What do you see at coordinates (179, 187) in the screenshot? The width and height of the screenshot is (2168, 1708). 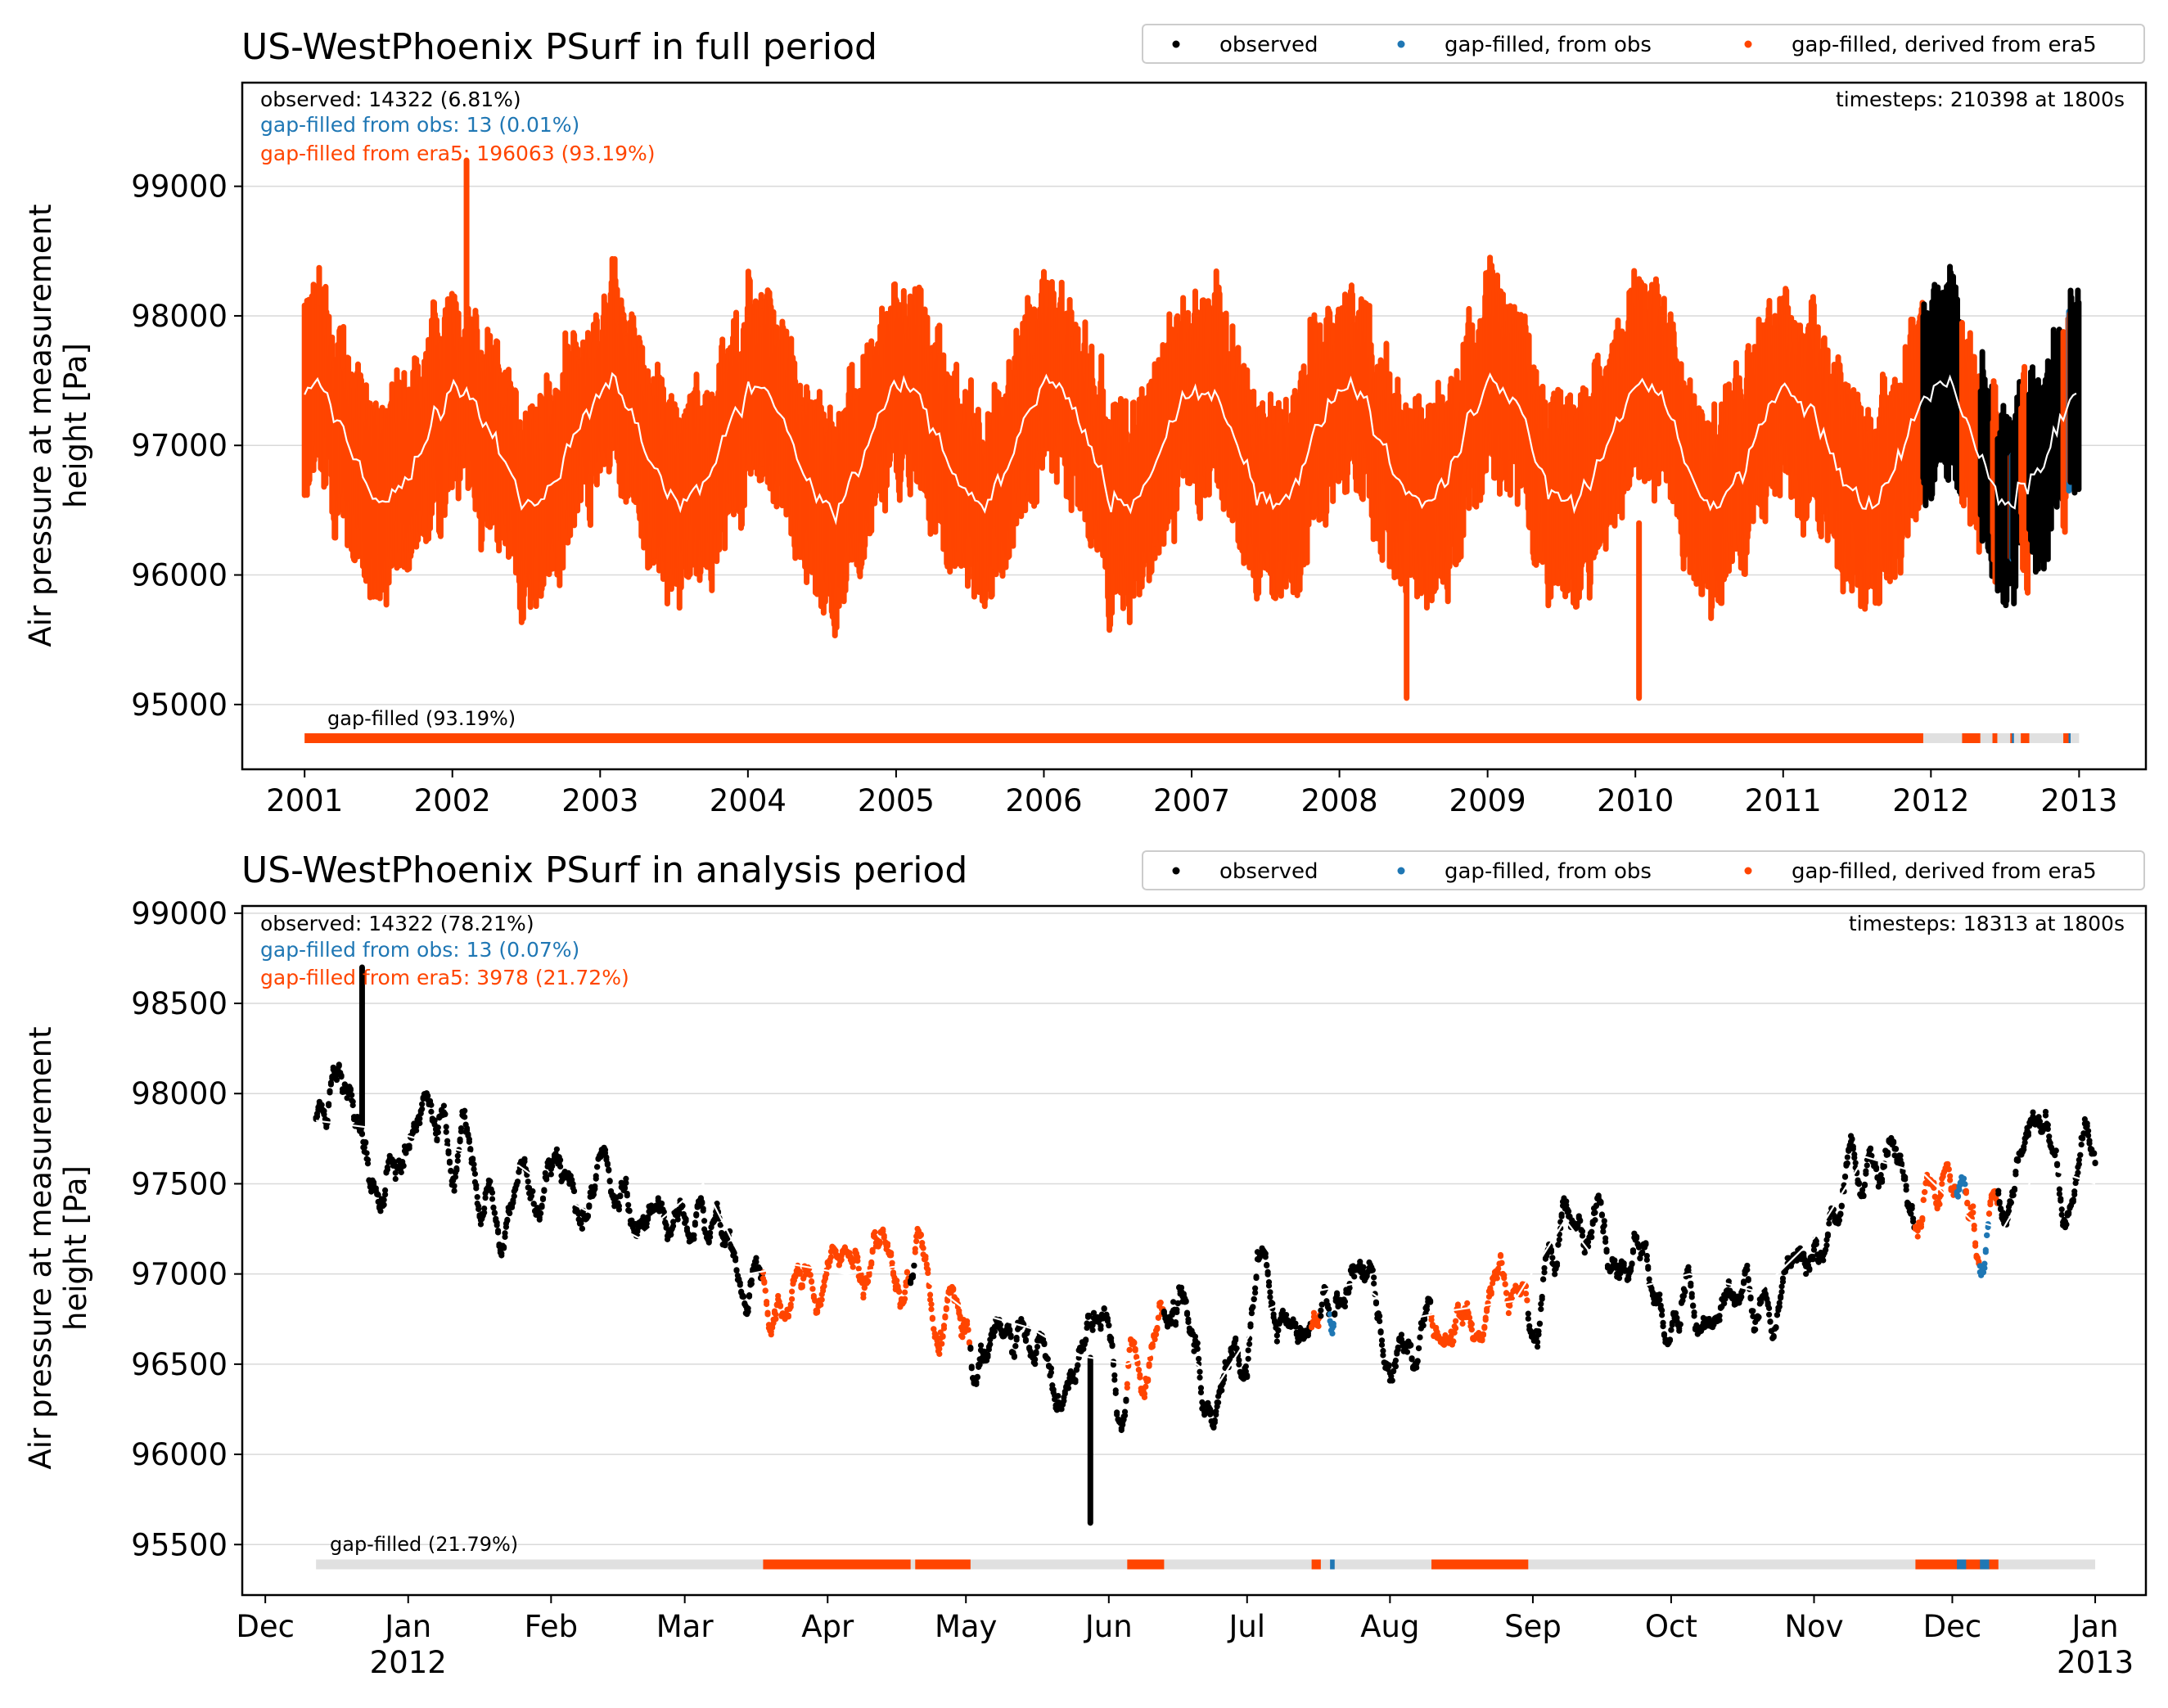 I see `y-tick-label: 99000` at bounding box center [179, 187].